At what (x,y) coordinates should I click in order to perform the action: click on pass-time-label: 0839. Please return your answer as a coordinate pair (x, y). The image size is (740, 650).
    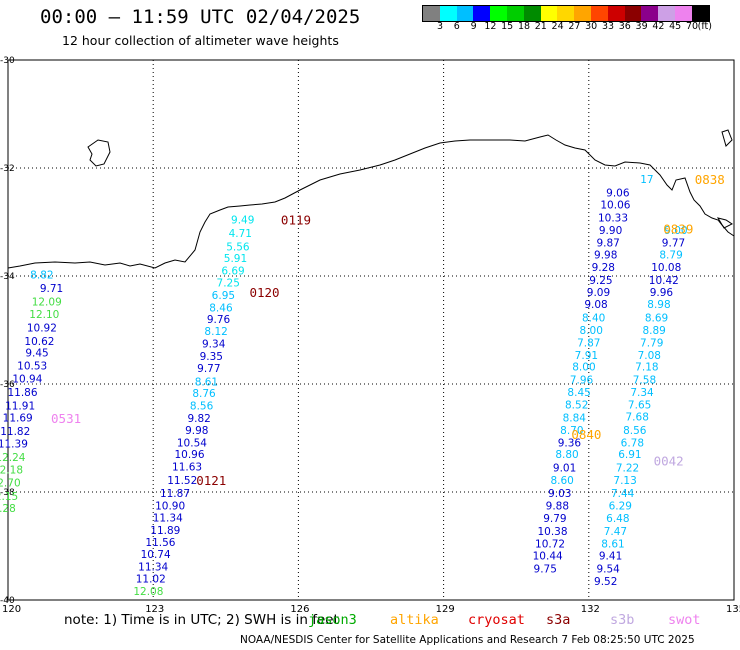
    Looking at the image, I should click on (678, 228).